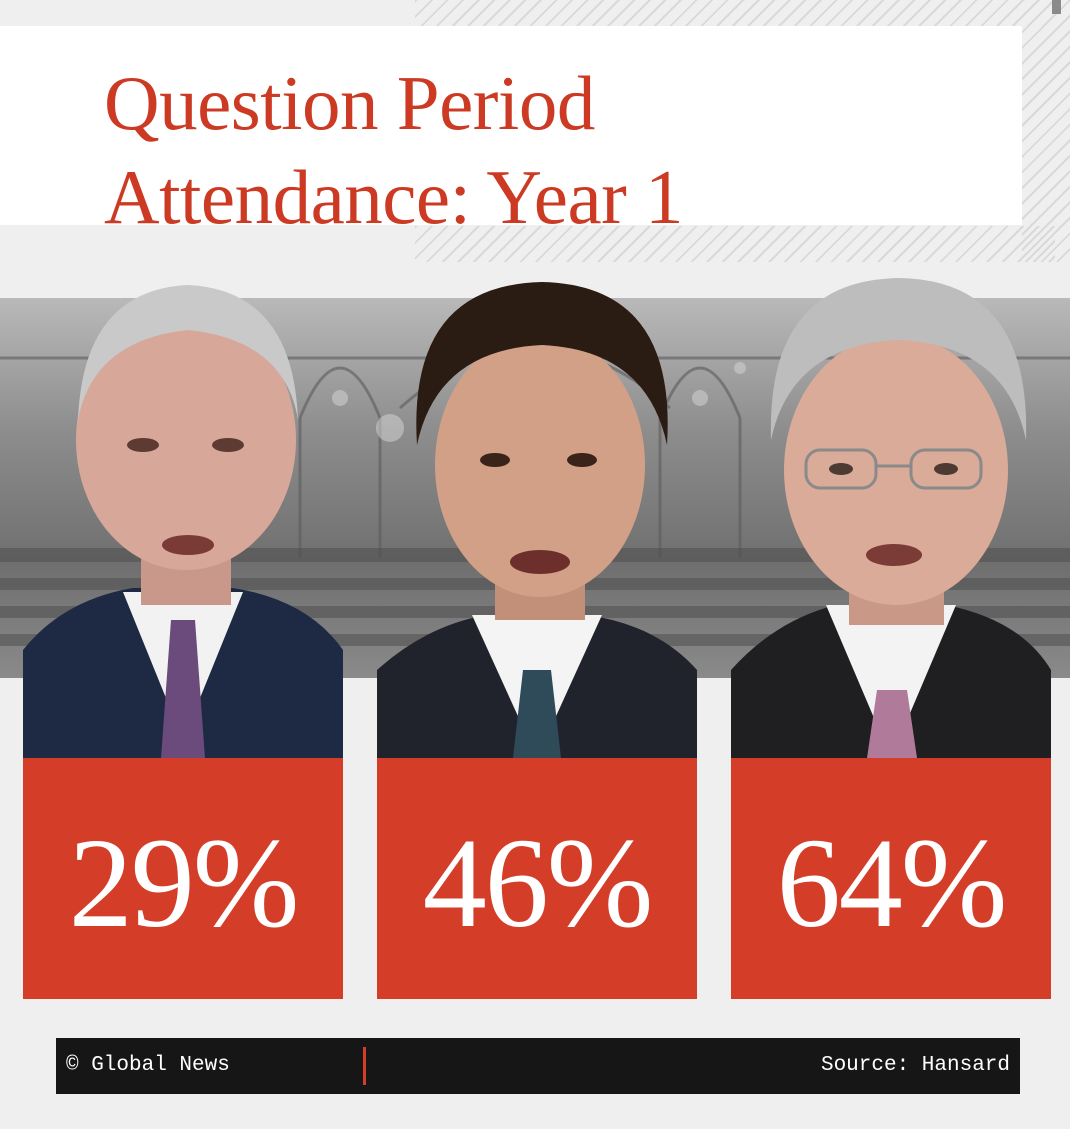 This screenshot has height=1129, width=1070. I want to click on footer-divider, so click(364, 1066).